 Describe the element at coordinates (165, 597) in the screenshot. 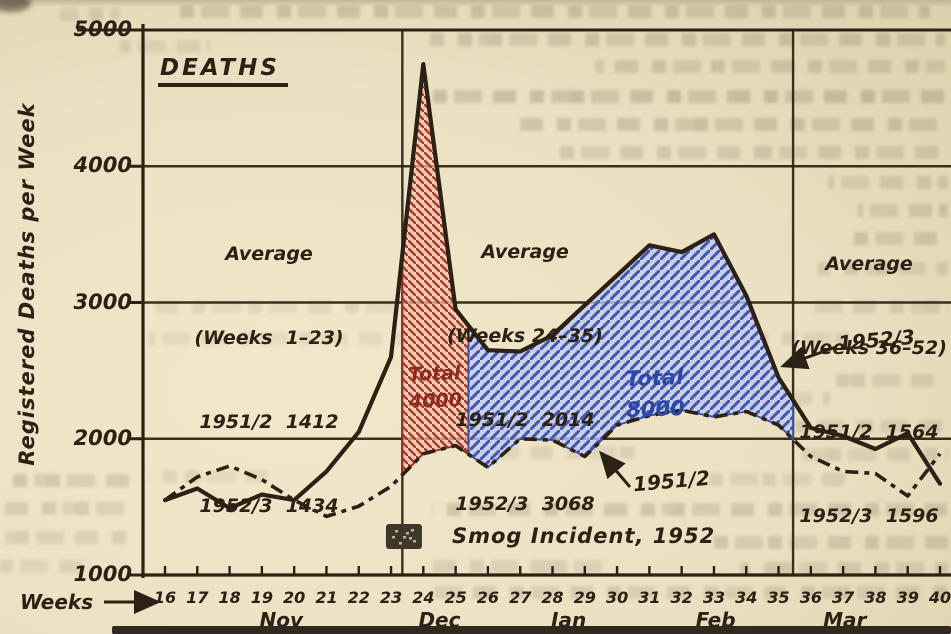

I see `week-label: 16` at that location.